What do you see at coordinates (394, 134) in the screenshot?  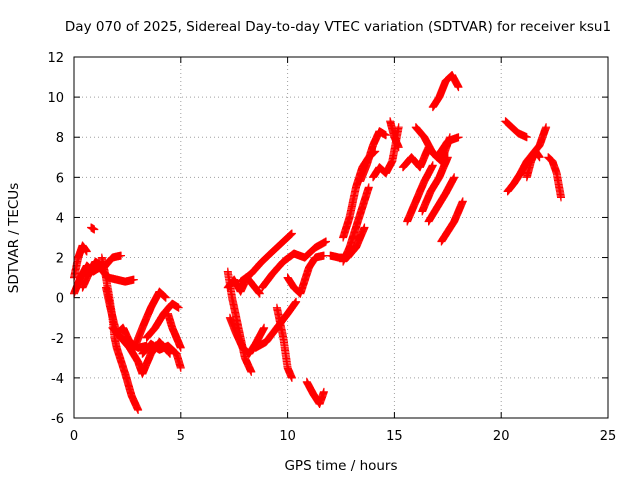 I see `series-s26` at bounding box center [394, 134].